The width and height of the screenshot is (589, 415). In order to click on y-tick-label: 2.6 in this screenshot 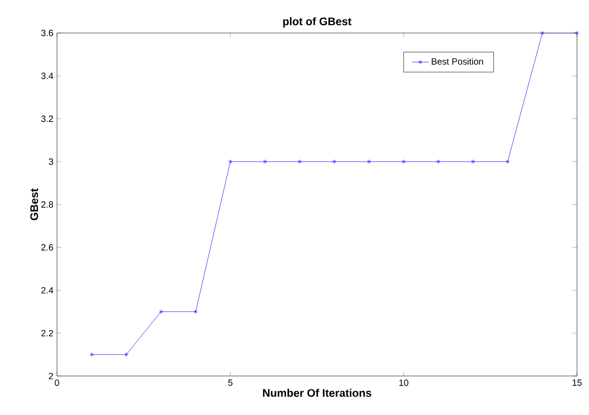, I will do `click(47, 247)`.